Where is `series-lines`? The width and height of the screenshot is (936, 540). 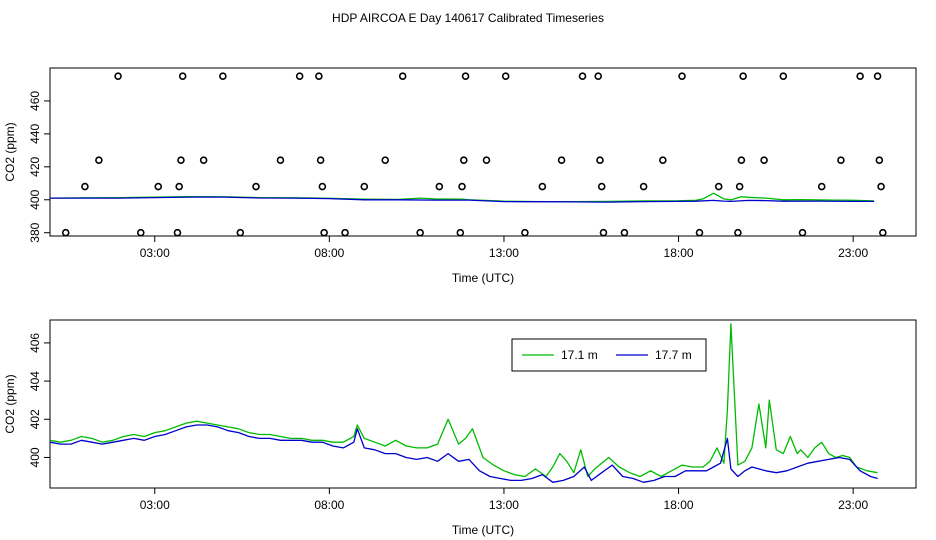
series-lines is located at coordinates (462, 197).